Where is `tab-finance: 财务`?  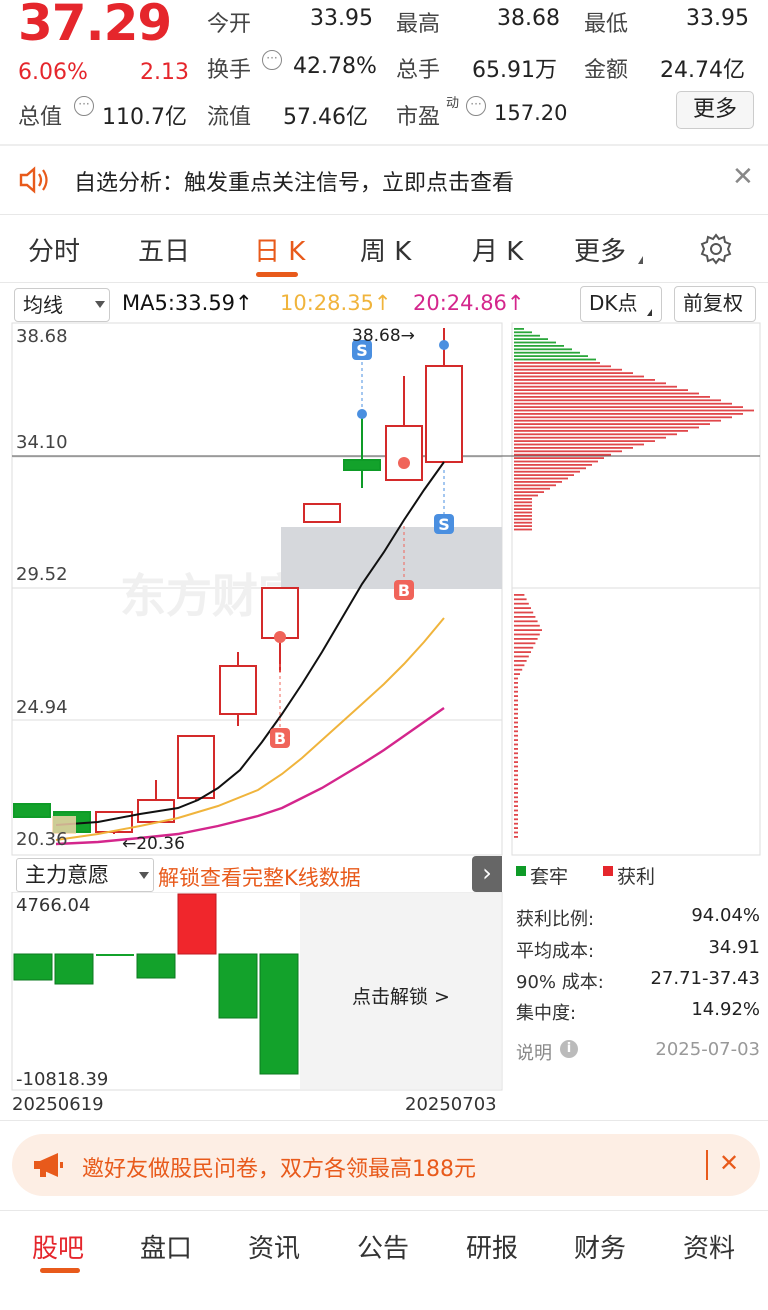
tab-finance: 财务 is located at coordinates (600, 1249).